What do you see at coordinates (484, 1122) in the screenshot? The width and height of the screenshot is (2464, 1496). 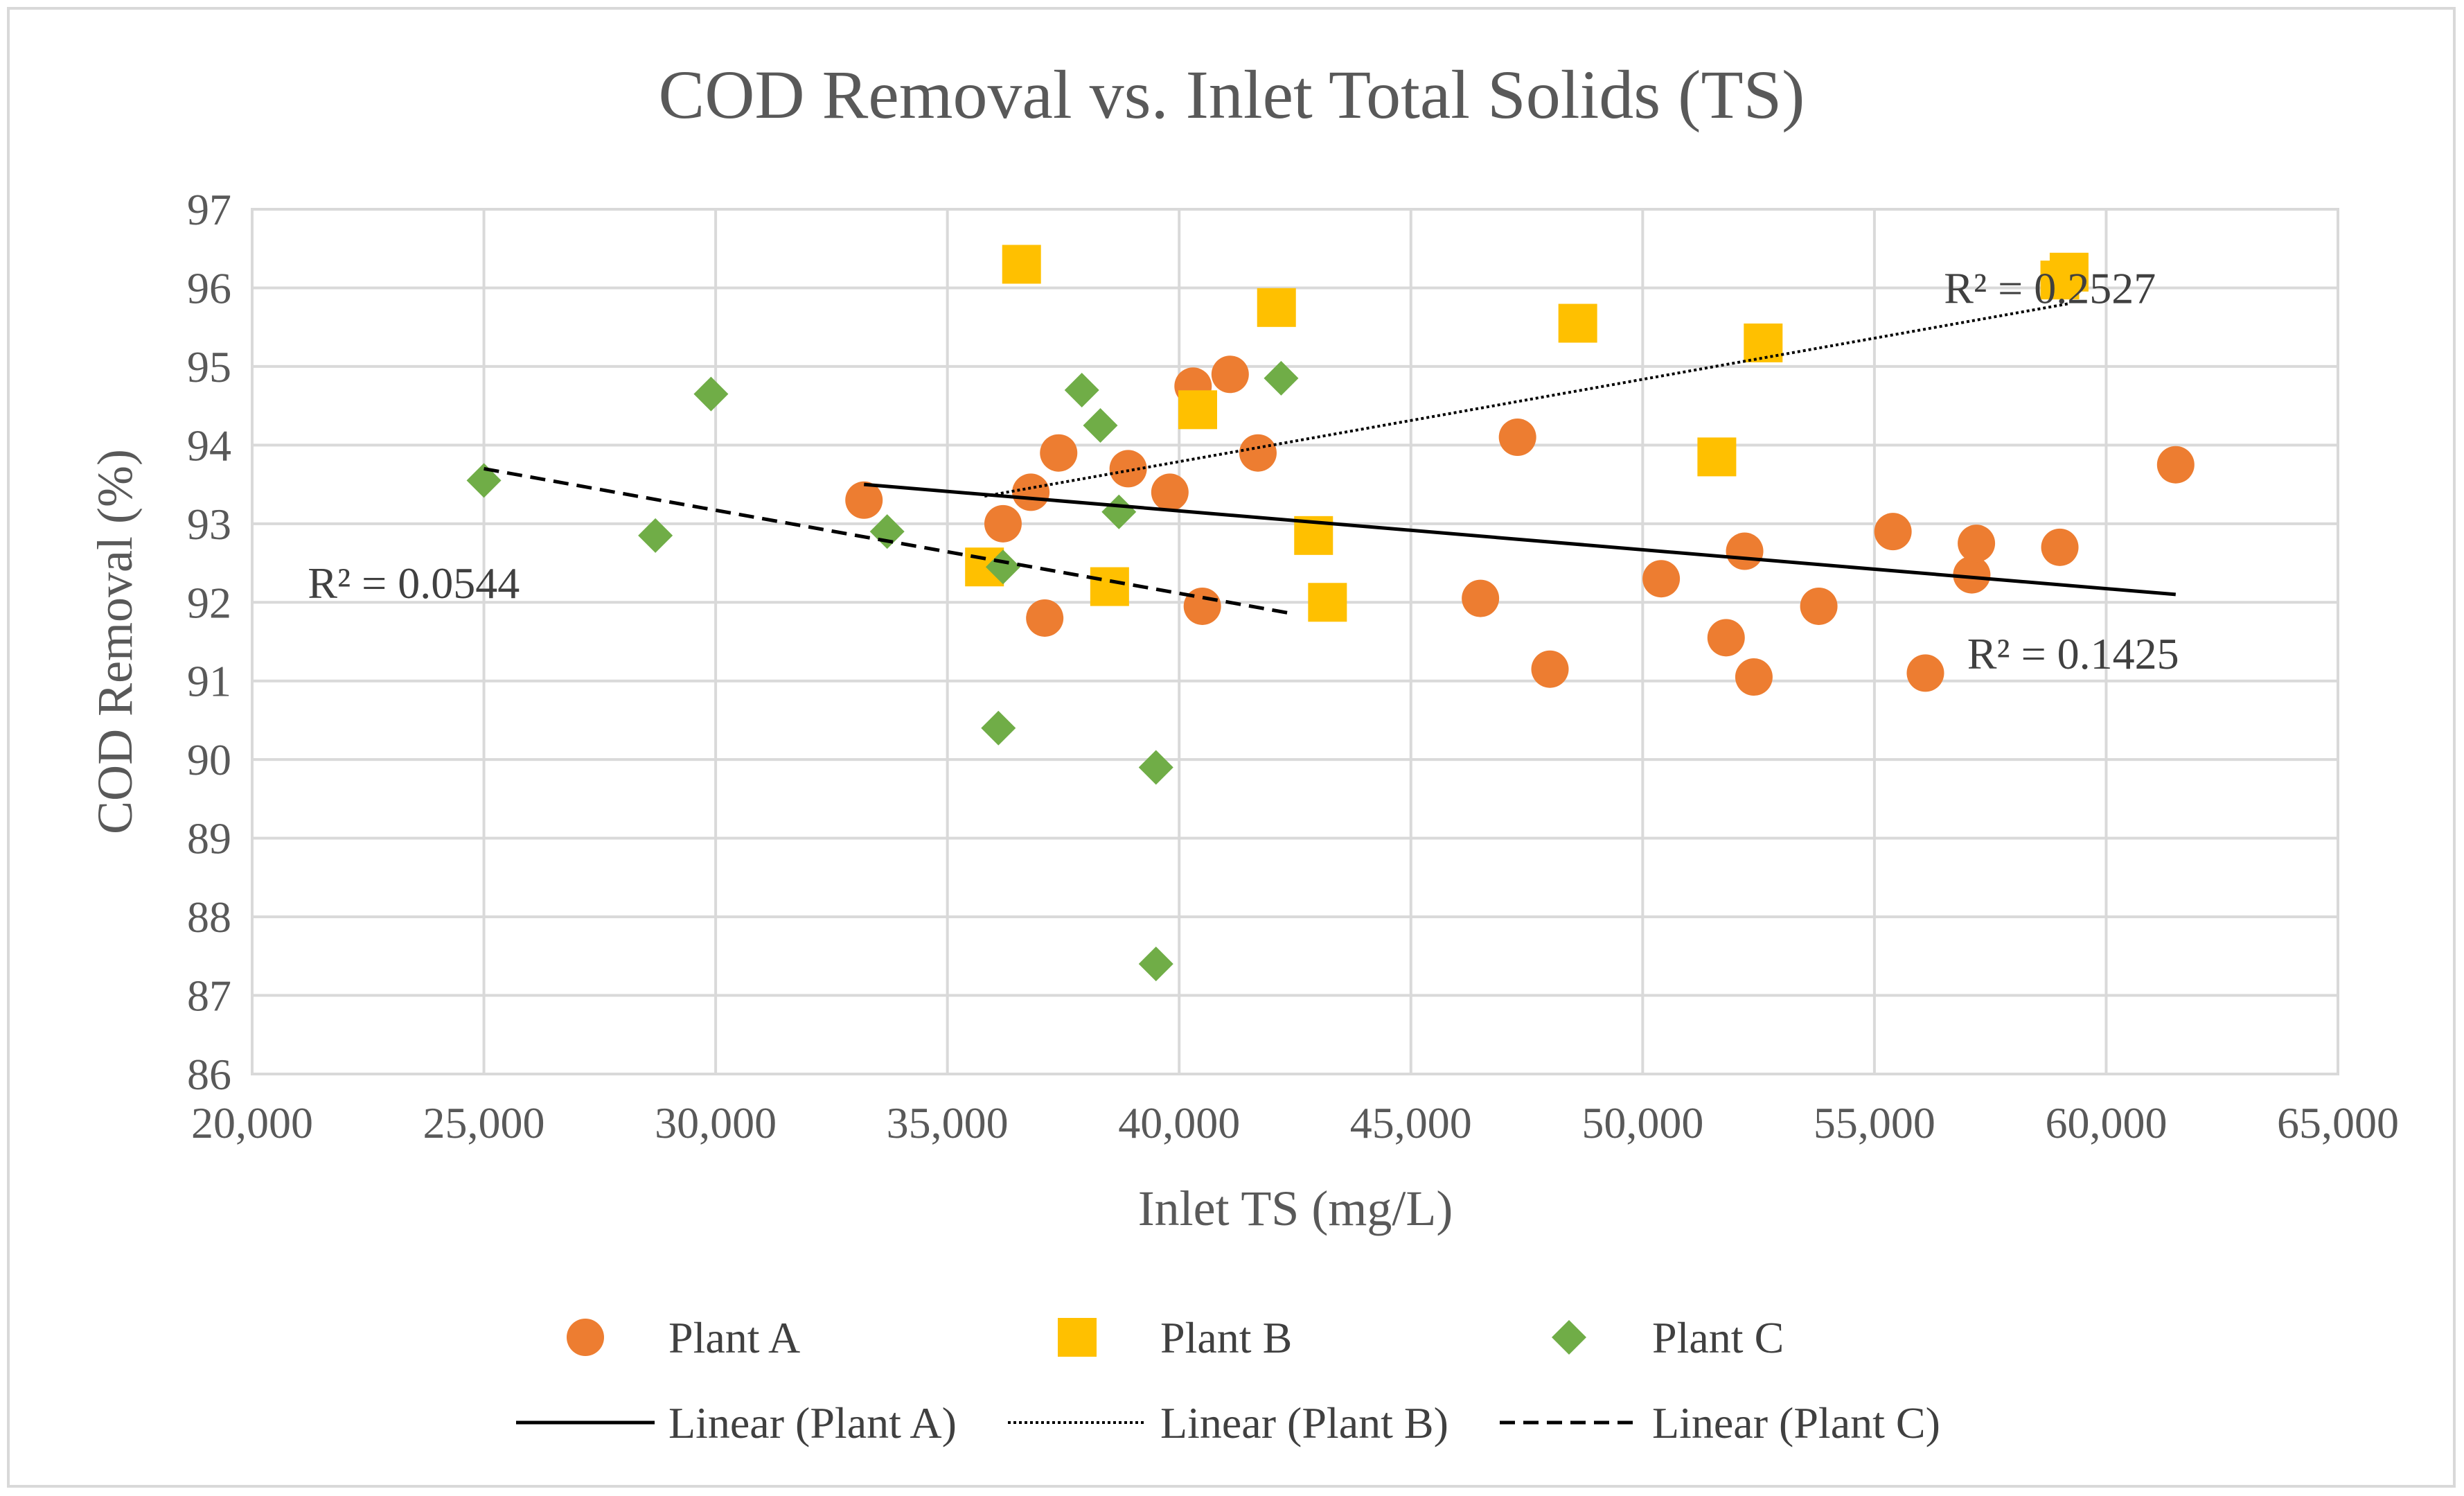 I see `x-tick-label: 25,000` at bounding box center [484, 1122].